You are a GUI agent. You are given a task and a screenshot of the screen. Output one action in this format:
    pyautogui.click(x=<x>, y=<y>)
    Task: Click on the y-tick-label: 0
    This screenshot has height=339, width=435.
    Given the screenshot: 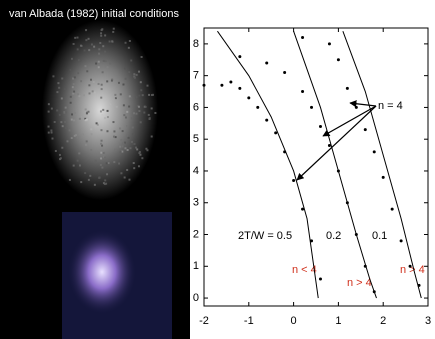 What is the action you would take?
    pyautogui.click(x=196, y=298)
    